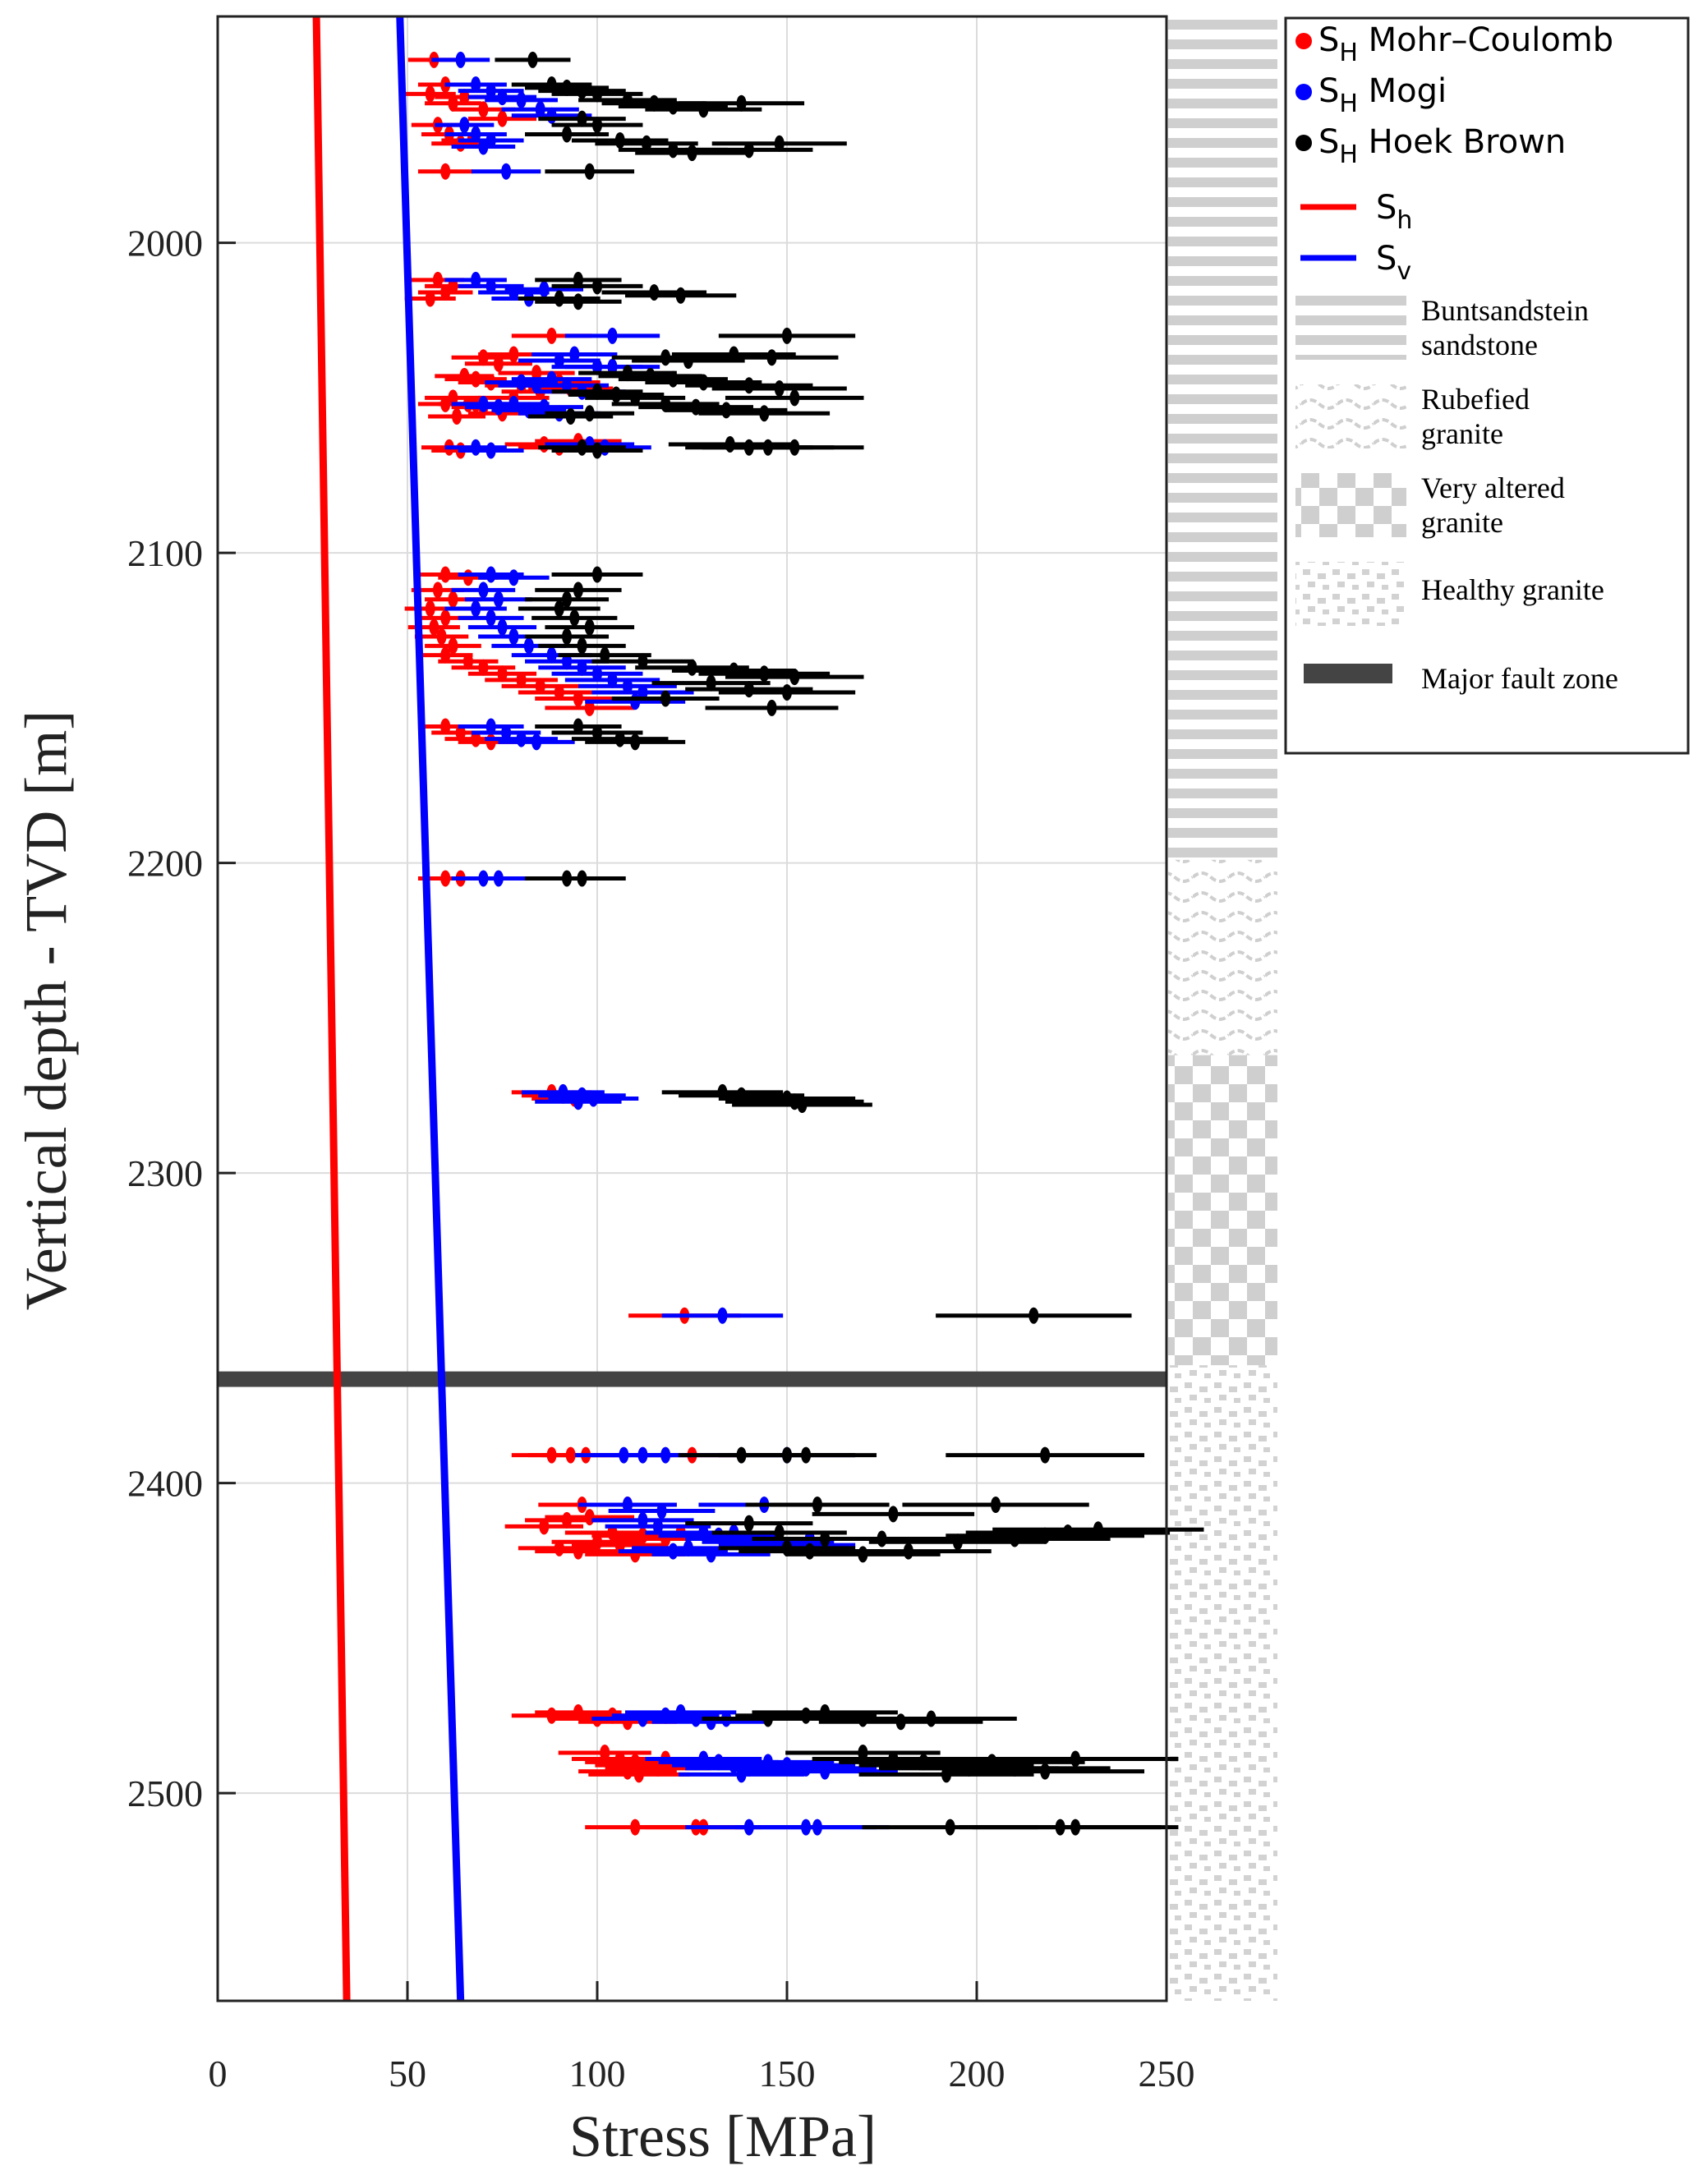 The height and width of the screenshot is (2184, 1698). Describe the element at coordinates (430, 1009) in the screenshot. I see `line-sv` at that location.